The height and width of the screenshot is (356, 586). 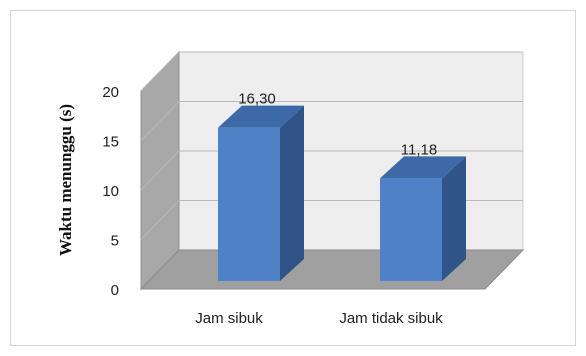 I want to click on y-tick-label: 10, so click(x=110, y=191).